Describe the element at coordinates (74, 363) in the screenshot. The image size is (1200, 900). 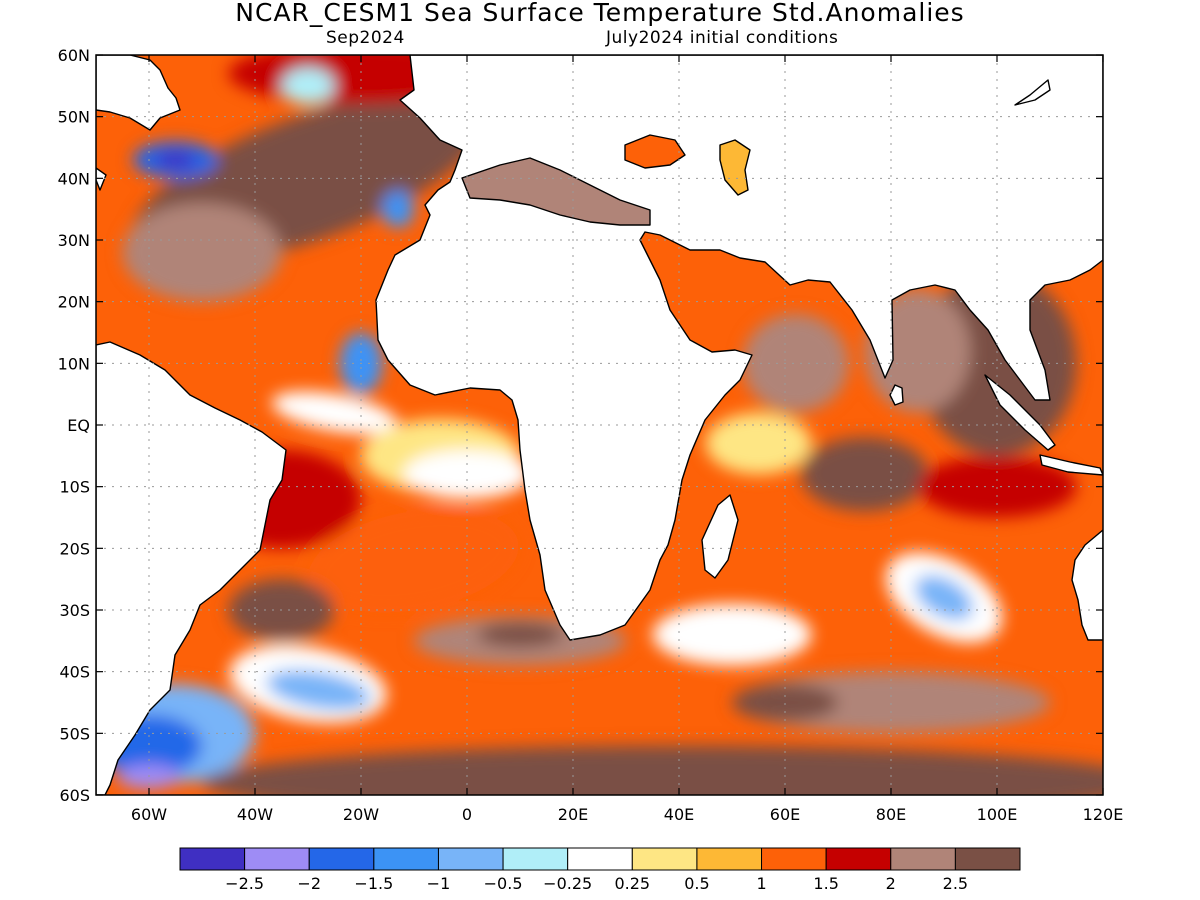
I see `lat-tick-label: 10N` at that location.